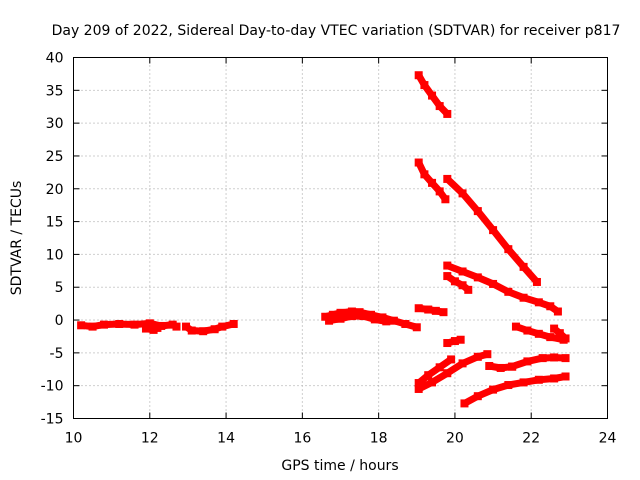  Describe the element at coordinates (150, 439) in the screenshot. I see `x-tick-label: 12` at that location.